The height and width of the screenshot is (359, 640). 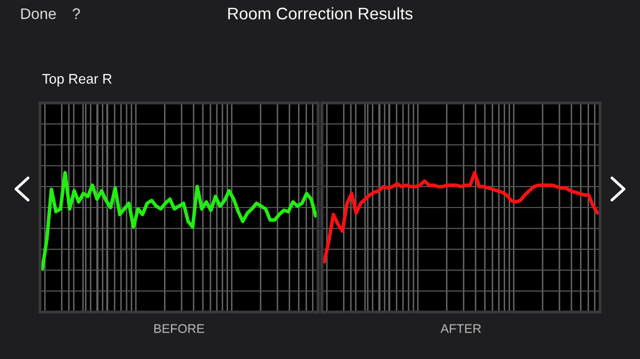 I want to click on chart-subtitle: Top Rear R, so click(x=77, y=80).